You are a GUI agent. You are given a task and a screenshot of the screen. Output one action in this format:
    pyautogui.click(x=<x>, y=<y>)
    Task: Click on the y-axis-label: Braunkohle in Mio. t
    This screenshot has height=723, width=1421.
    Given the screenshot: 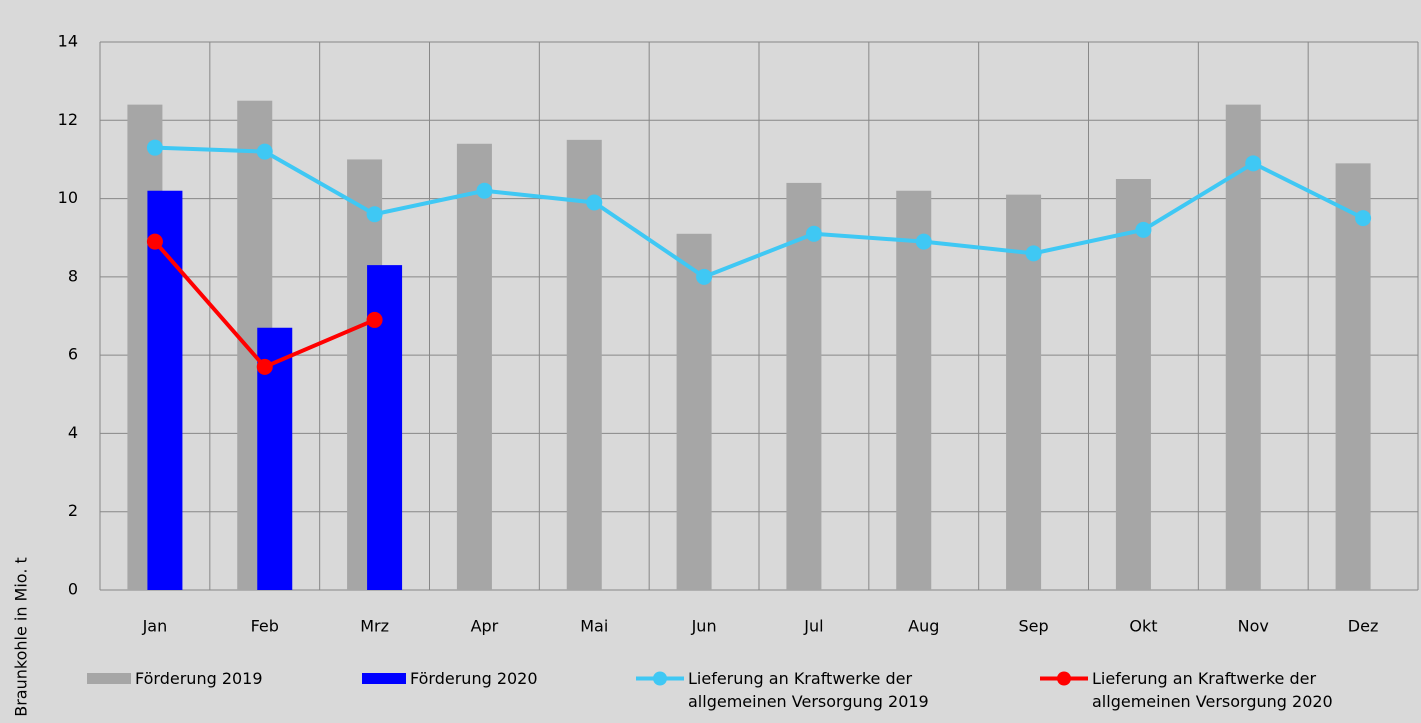 What is the action you would take?
    pyautogui.click(x=21, y=637)
    